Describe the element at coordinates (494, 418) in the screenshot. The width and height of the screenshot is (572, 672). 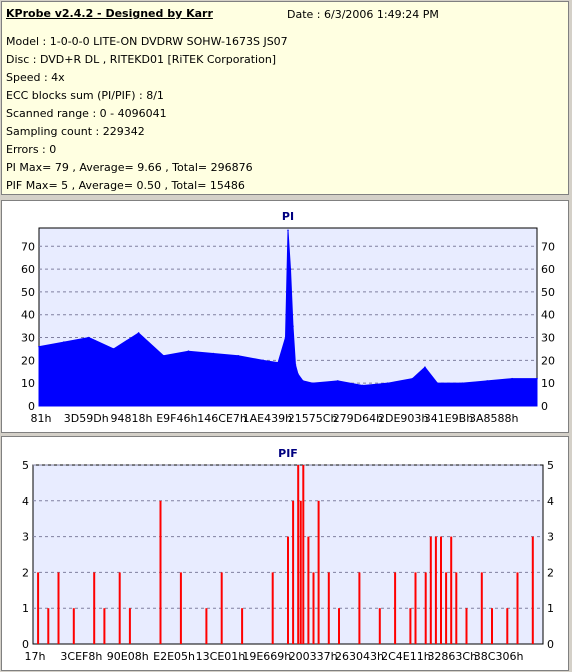
I see `x-tick-label: 3A8588h` at that location.